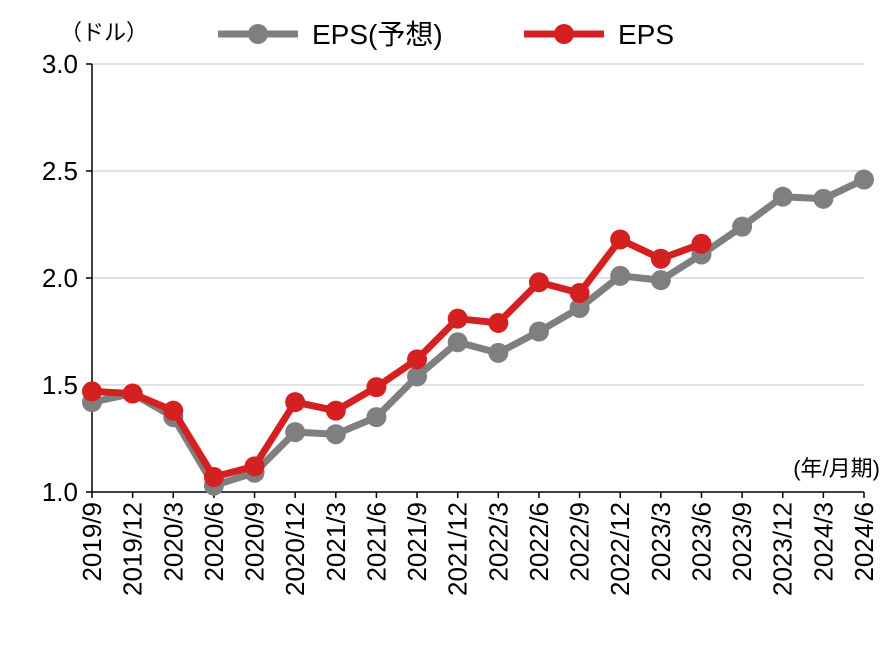 The height and width of the screenshot is (656, 896). What do you see at coordinates (783, 549) in the screenshot?
I see `x-tick-label: 2023/12` at bounding box center [783, 549].